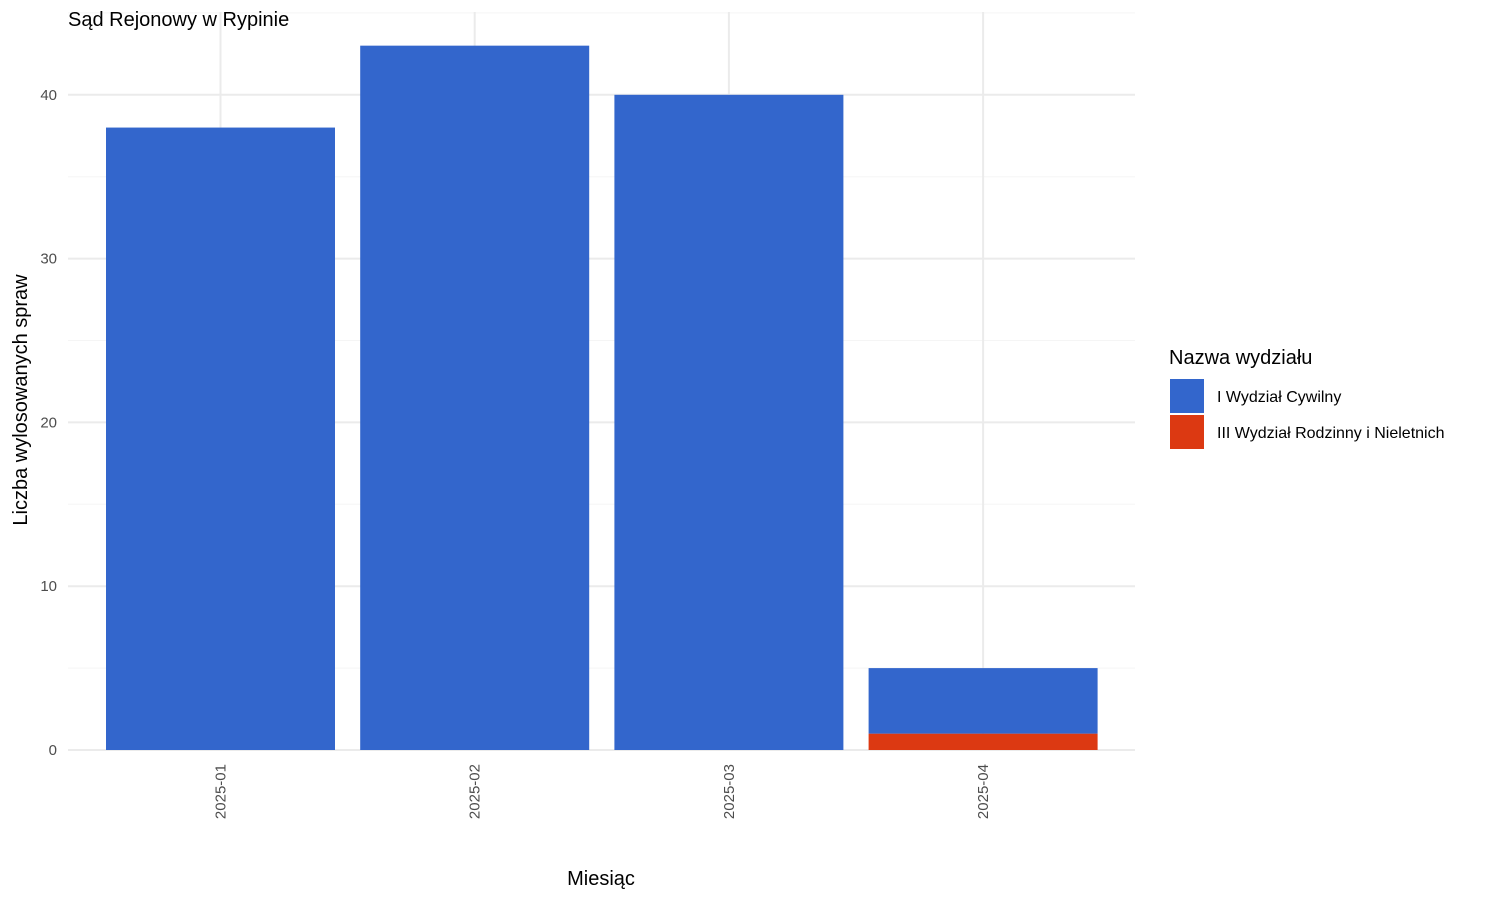 The width and height of the screenshot is (1500, 900). What do you see at coordinates (1279, 397) in the screenshot?
I see `legend-label: I Wydział Cywilny` at bounding box center [1279, 397].